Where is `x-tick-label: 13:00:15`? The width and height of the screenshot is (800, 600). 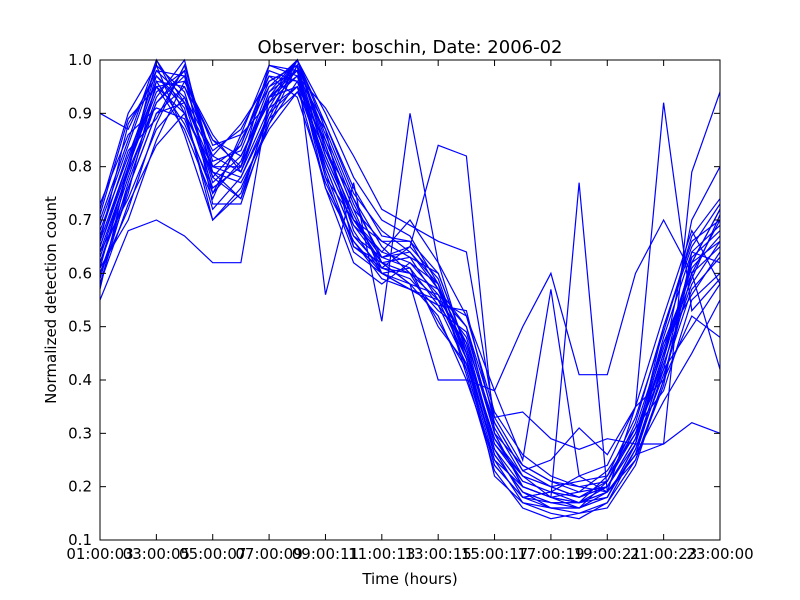
x-tick-label: 13:00:15 is located at coordinates (437, 554).